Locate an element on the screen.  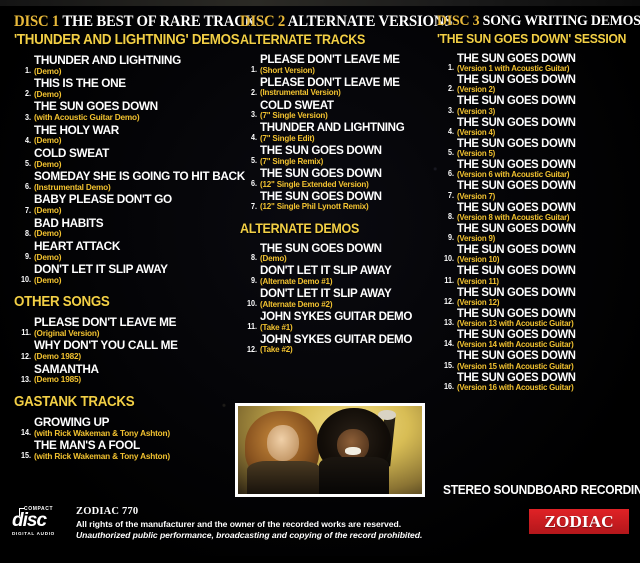
cd-logo-disc-text: disc is located at coordinates (29, 520).